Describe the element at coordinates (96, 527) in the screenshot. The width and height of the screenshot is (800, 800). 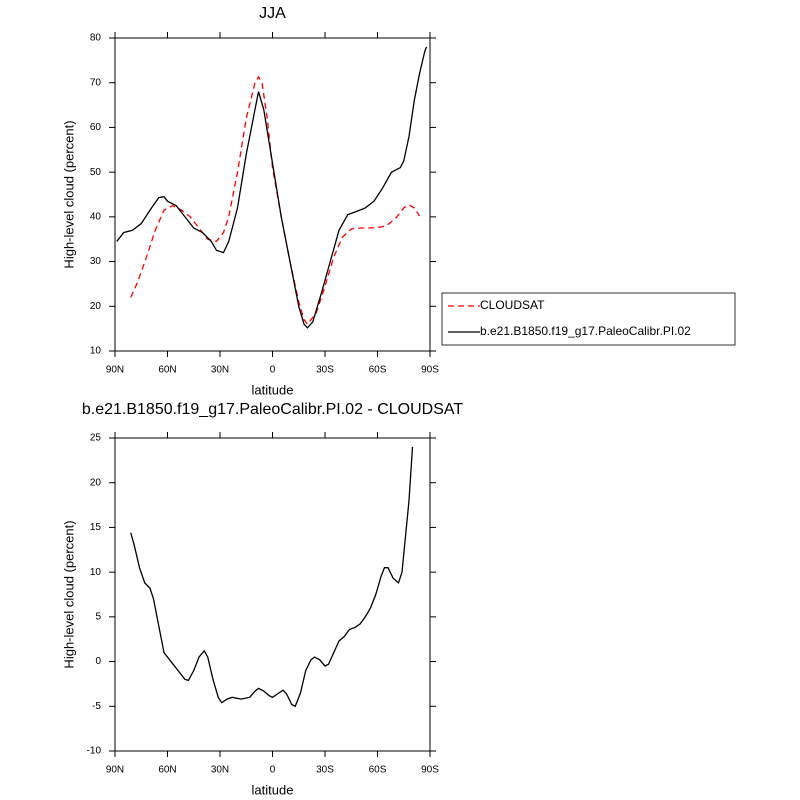
I see `y-tick-label: 15` at that location.